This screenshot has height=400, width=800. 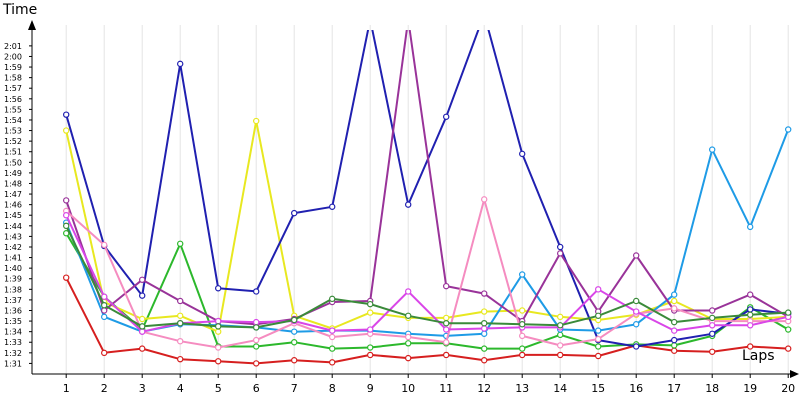 I want to click on x-tick-label: 3, so click(x=142, y=388).